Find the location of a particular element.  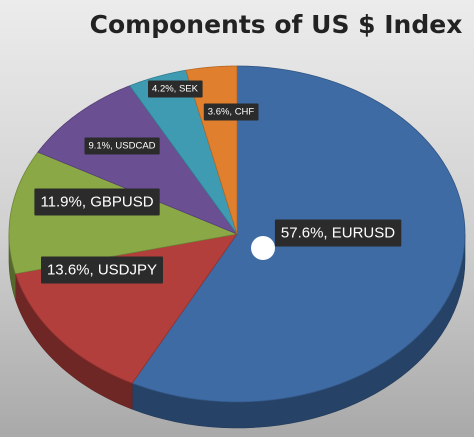

data-label-chf: 3.6%, CHF is located at coordinates (231, 112).